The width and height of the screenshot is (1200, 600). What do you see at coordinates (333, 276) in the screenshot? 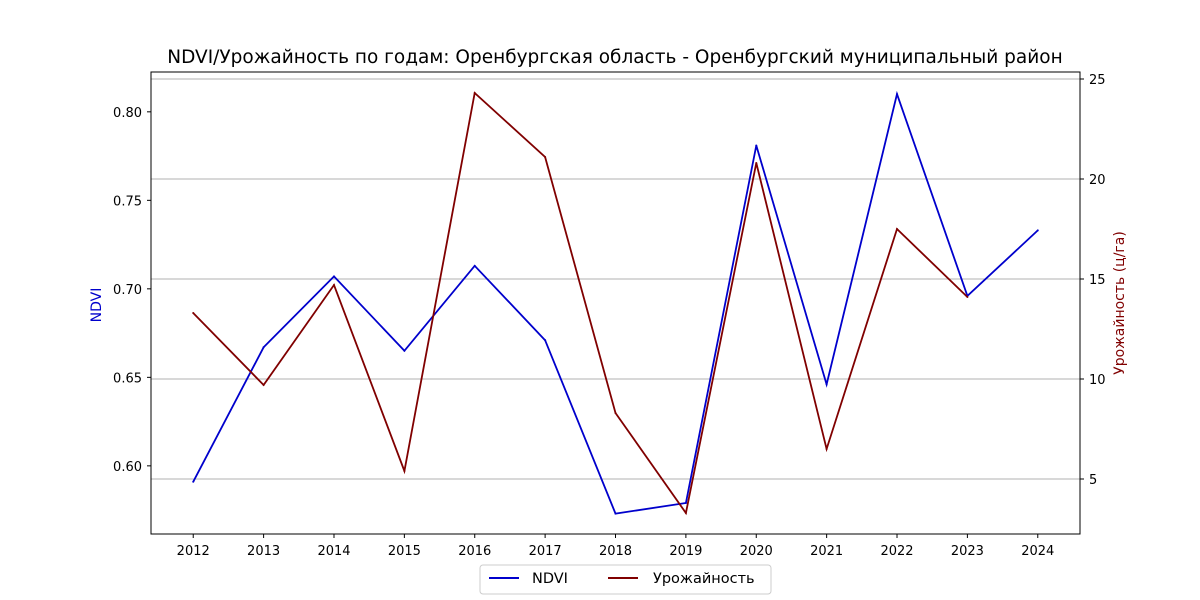
I see `point-ndvi-2014` at bounding box center [333, 276].